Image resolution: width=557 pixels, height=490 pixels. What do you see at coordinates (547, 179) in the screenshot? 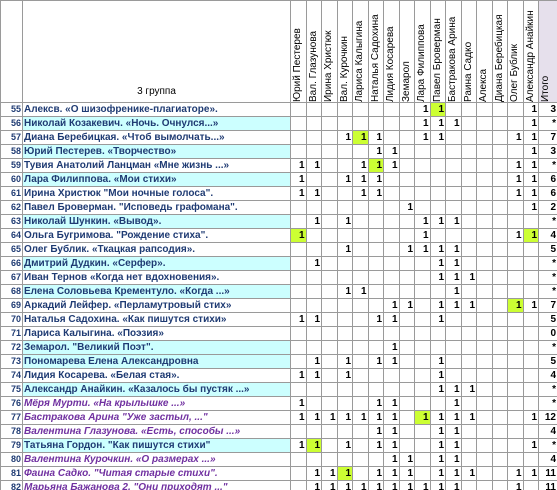
I see `total-cell: 6` at bounding box center [547, 179].